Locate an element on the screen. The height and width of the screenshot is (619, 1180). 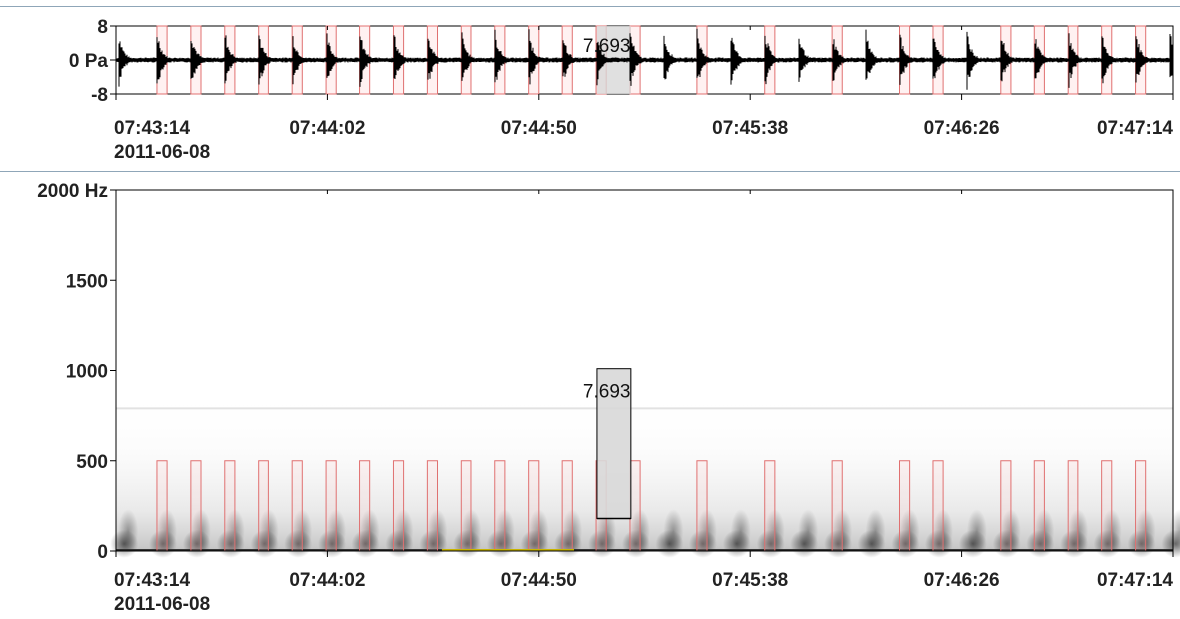
spectrogram-y-tick-label: 2000 Hz is located at coordinates (72, 191).